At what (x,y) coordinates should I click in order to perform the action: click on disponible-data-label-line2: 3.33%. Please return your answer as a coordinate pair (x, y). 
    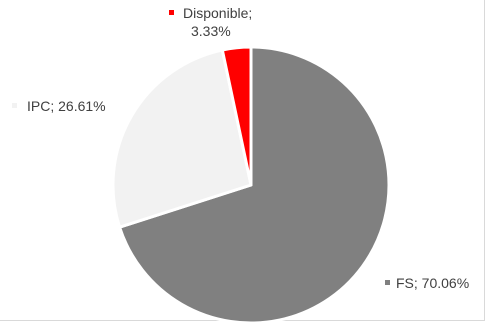
    Looking at the image, I should click on (211, 31).